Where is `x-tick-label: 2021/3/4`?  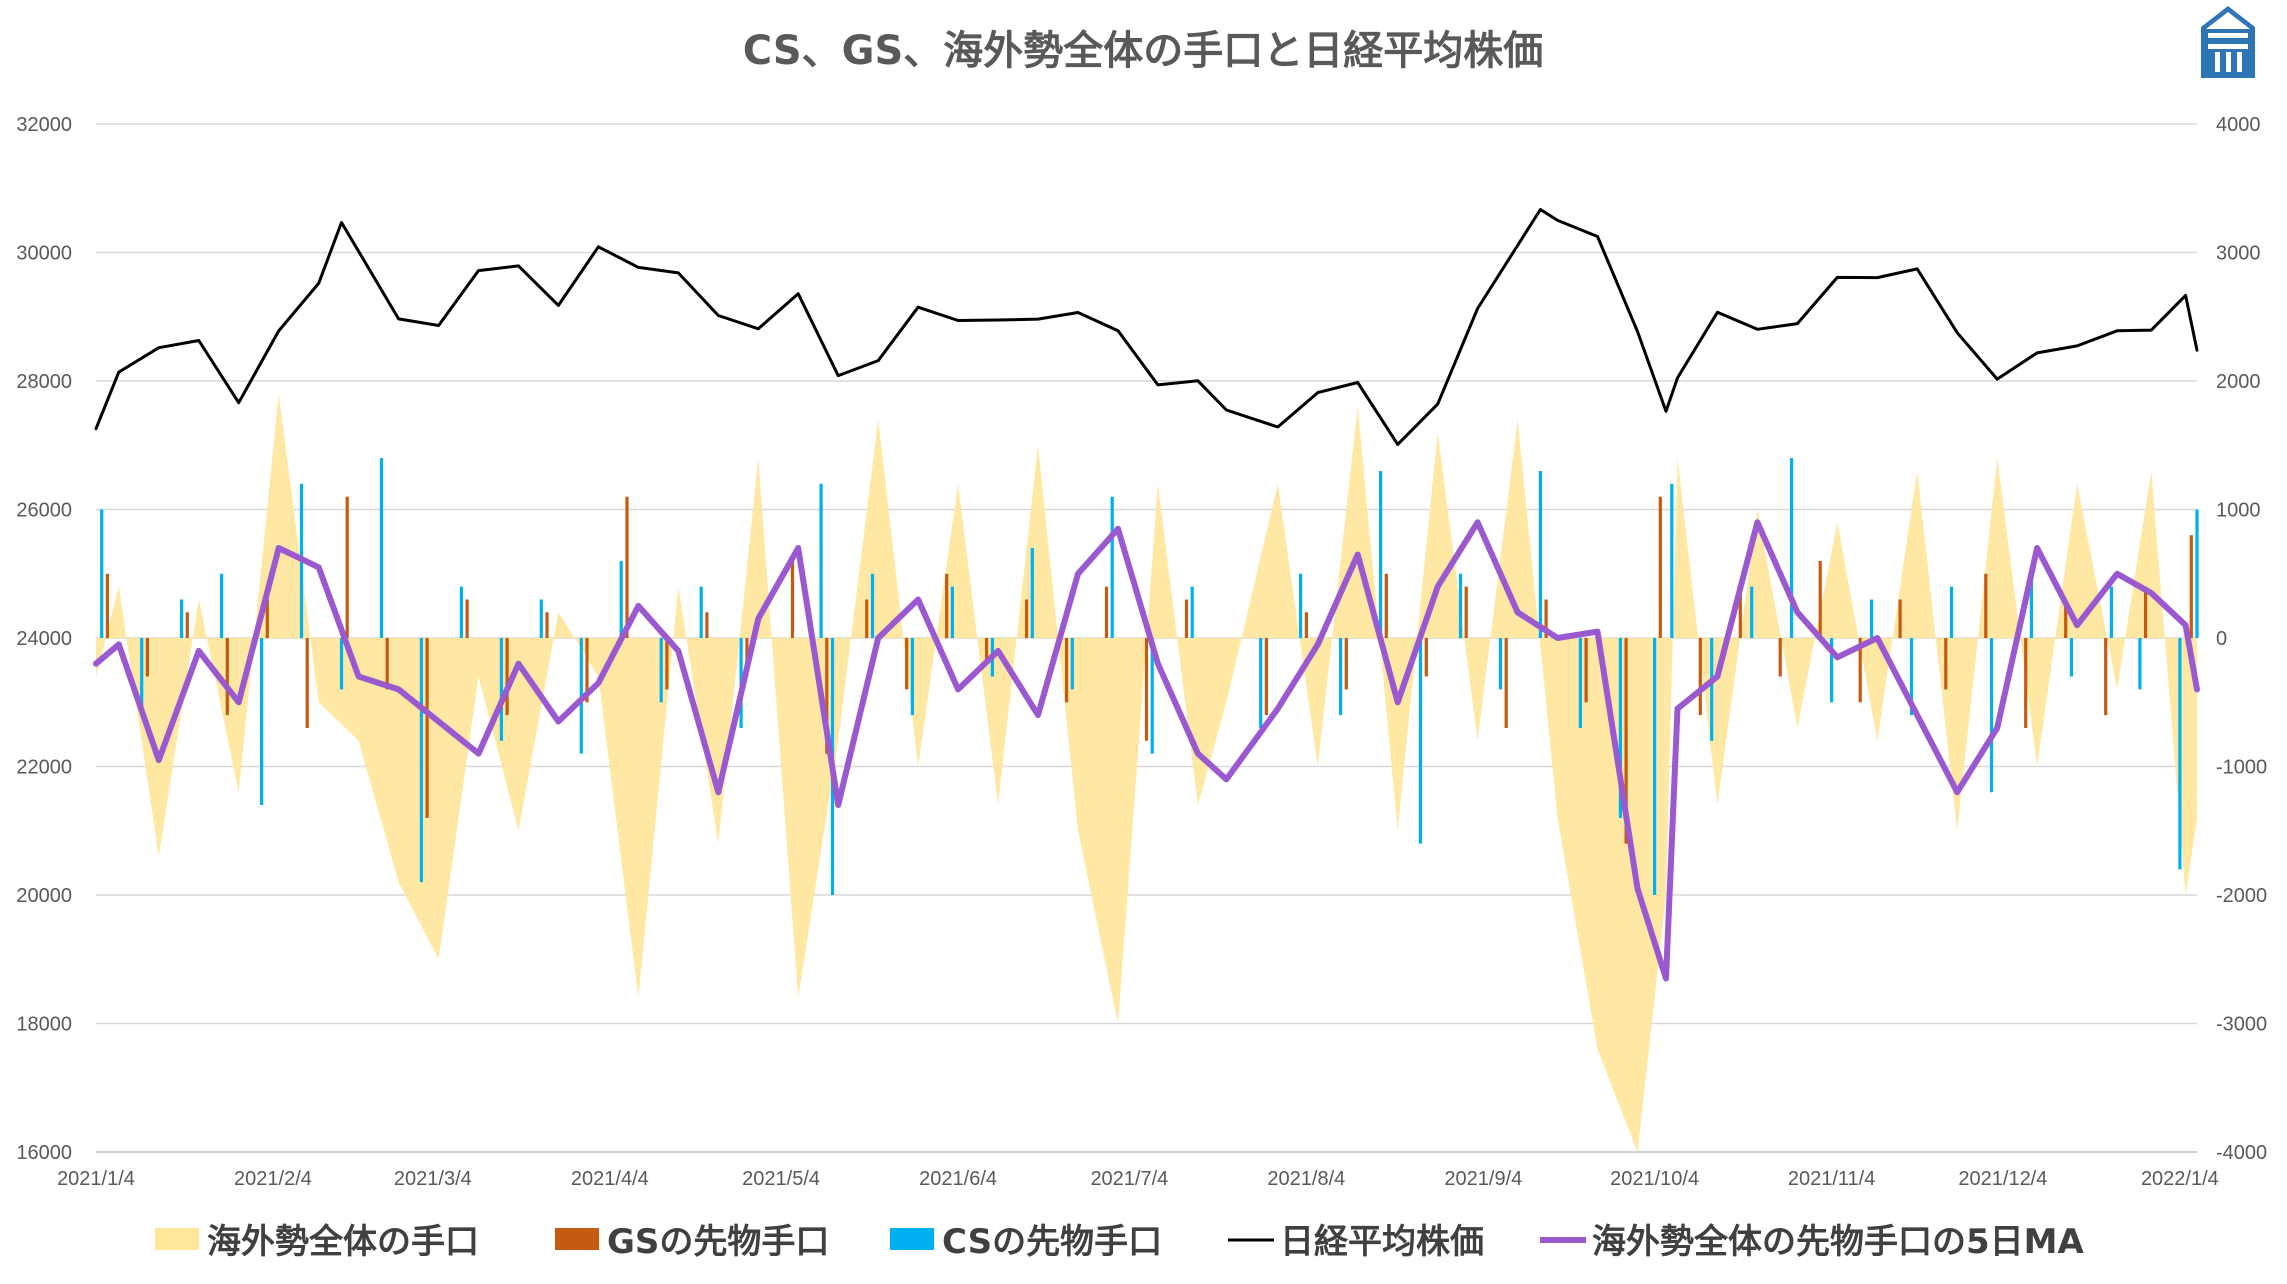 x-tick-label: 2021/3/4 is located at coordinates (433, 1179).